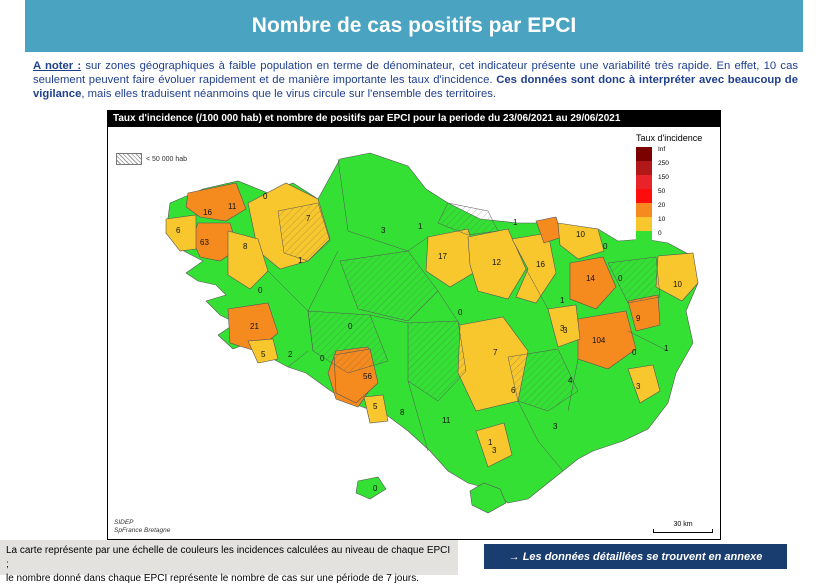  I want to click on epci-count: 17, so click(442, 256).